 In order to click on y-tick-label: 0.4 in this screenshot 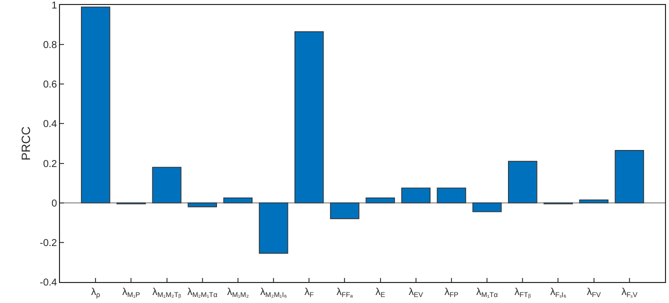, I will do `click(50, 124)`.